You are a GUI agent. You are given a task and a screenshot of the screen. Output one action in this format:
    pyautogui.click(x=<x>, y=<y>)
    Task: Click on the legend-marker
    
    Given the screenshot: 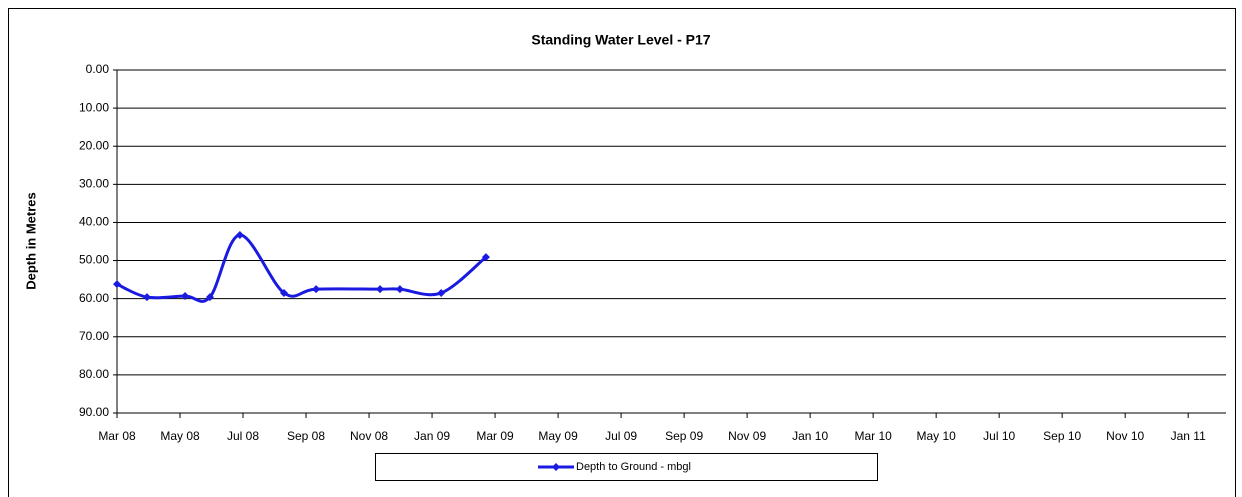 What is the action you would take?
    pyautogui.click(x=556, y=467)
    